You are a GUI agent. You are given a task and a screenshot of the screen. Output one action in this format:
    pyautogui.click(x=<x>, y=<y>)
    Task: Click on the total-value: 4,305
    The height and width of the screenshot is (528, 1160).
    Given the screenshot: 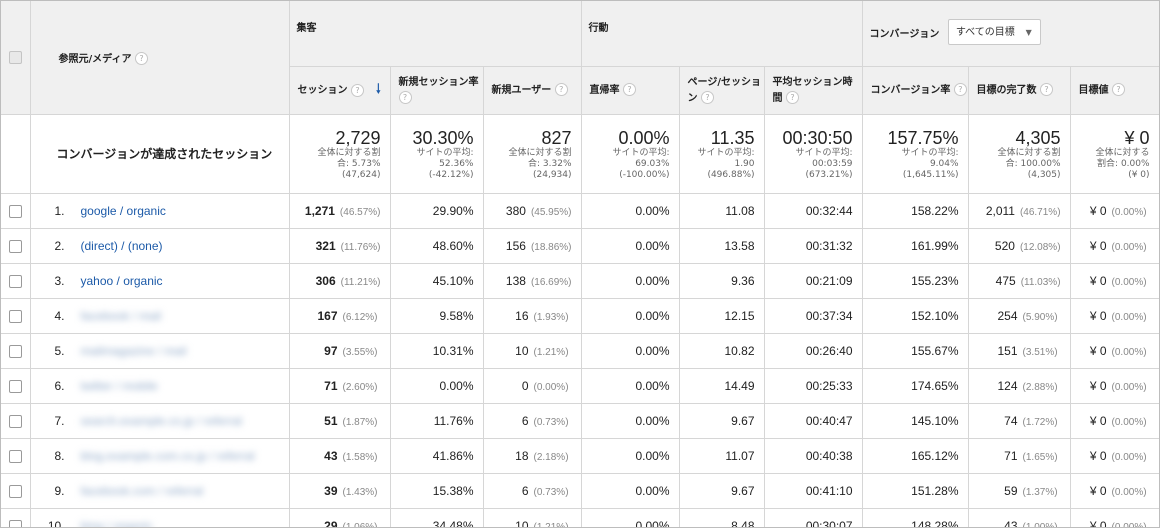 What is the action you would take?
    pyautogui.click(x=1038, y=137)
    